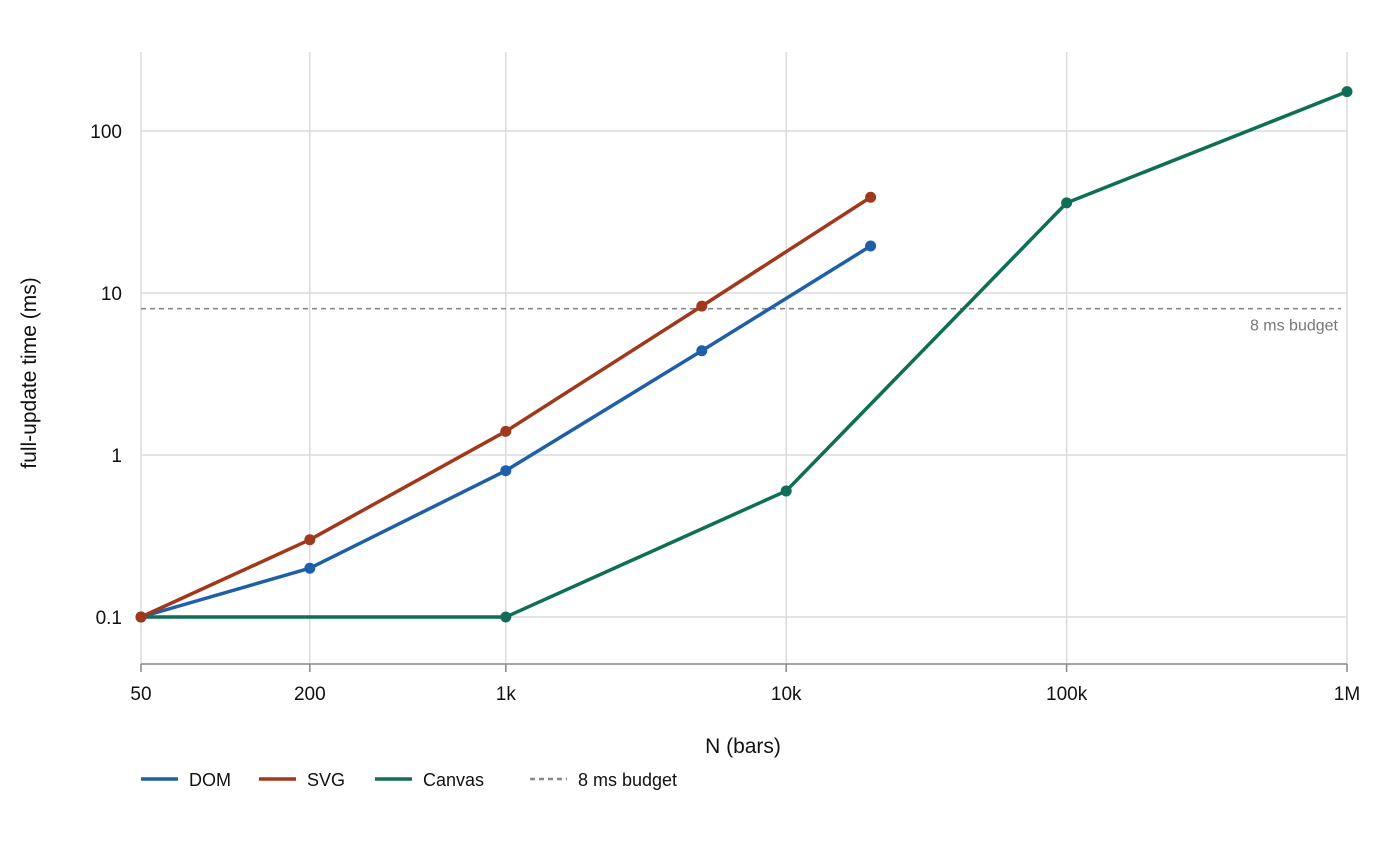 The width and height of the screenshot is (1400, 842). I want to click on legend-item: DOM, so click(186, 780).